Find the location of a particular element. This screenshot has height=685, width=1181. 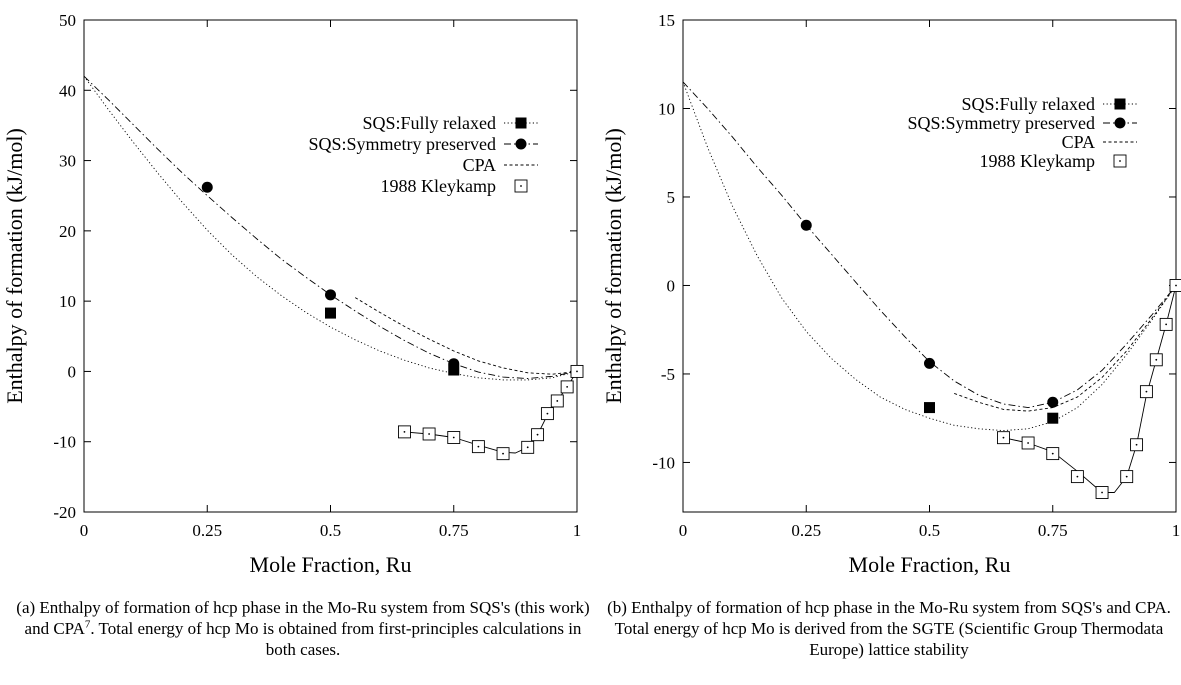

panel-a-x-axis-label: Mole Fraction, Ru is located at coordinates (331, 564).